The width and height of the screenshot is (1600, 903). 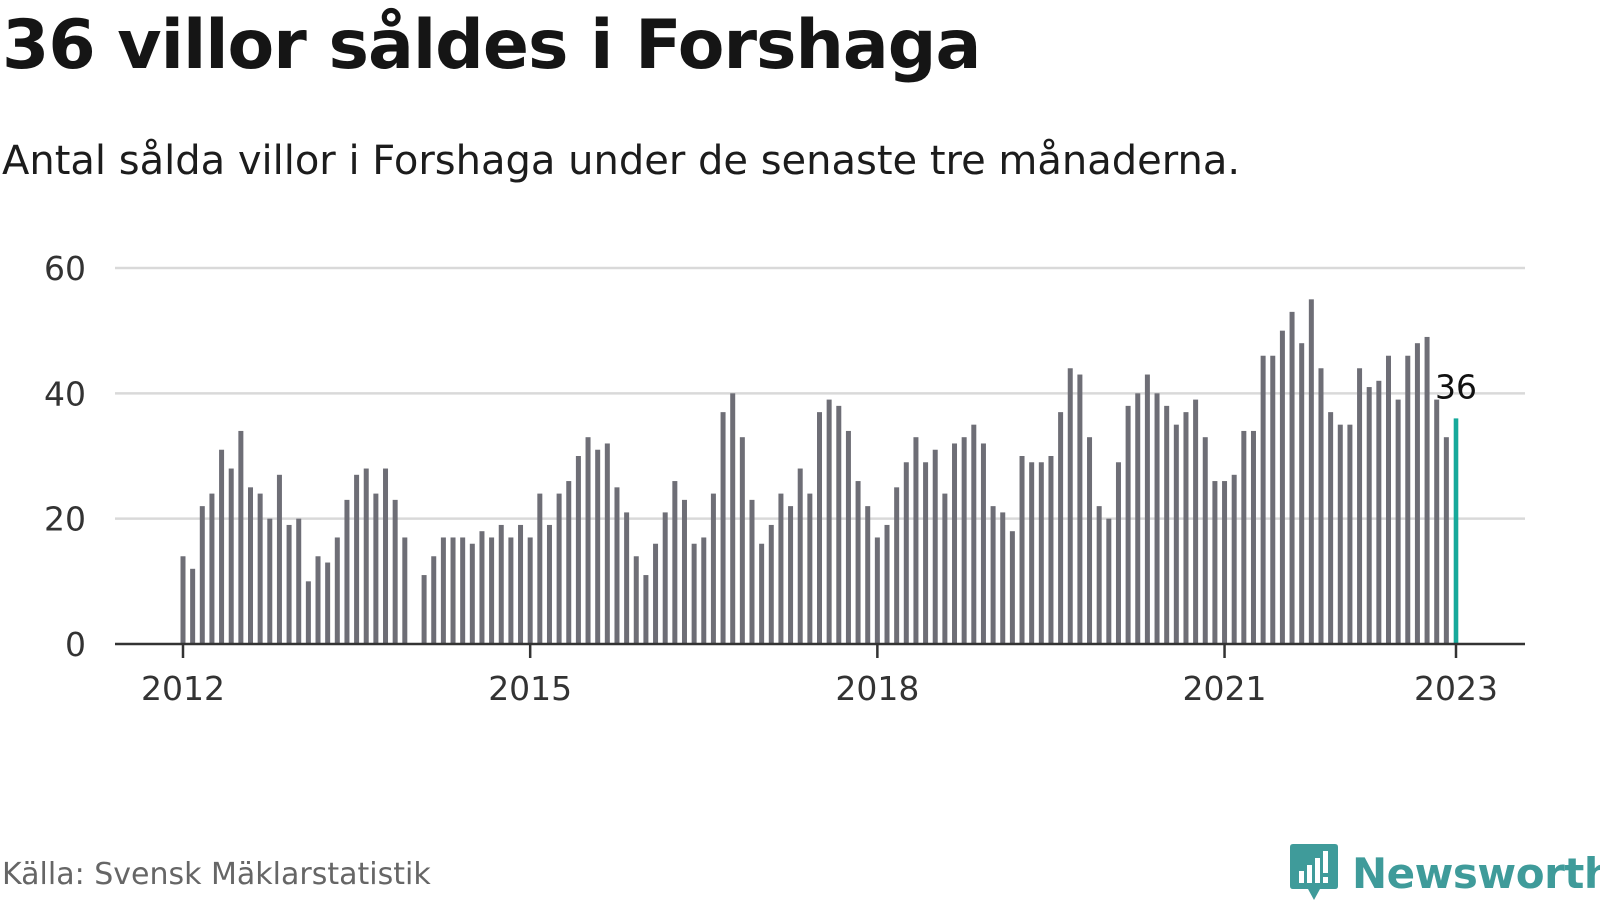 I want to click on y-tick-label: 20, so click(x=65, y=519).